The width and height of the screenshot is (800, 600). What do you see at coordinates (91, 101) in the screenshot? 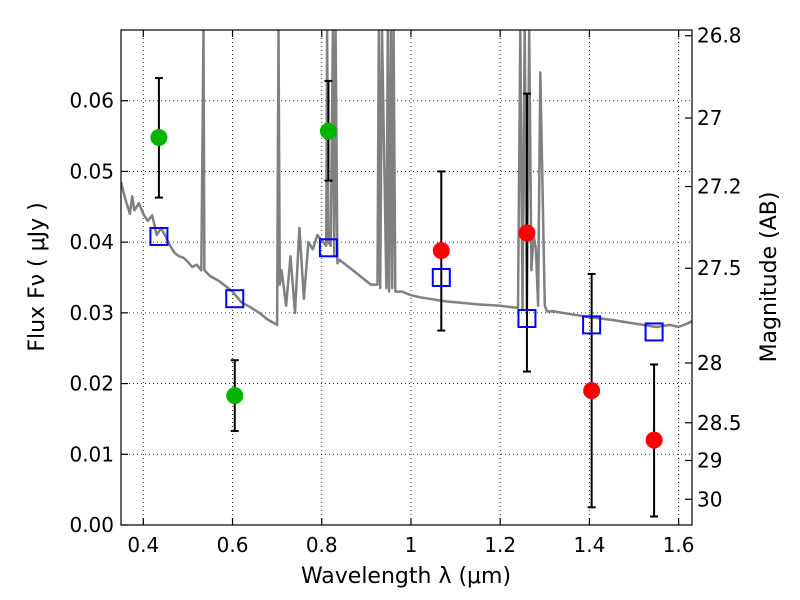
I see `y-tick-label: 0.06` at bounding box center [91, 101].